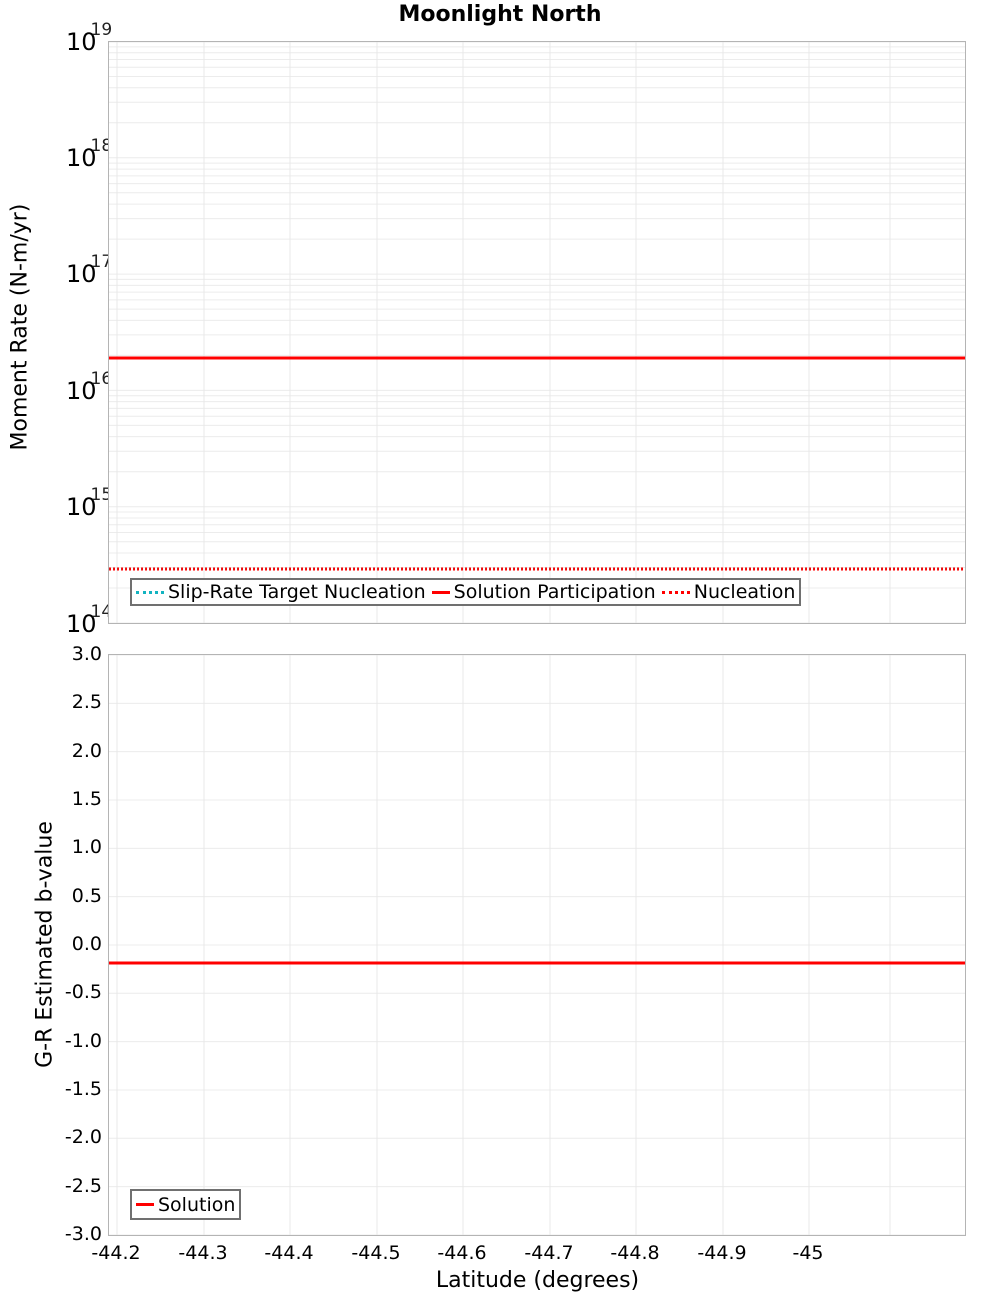 The height and width of the screenshot is (1300, 1000). What do you see at coordinates (203, 1253) in the screenshot?
I see `x-tick: -44.3` at bounding box center [203, 1253].